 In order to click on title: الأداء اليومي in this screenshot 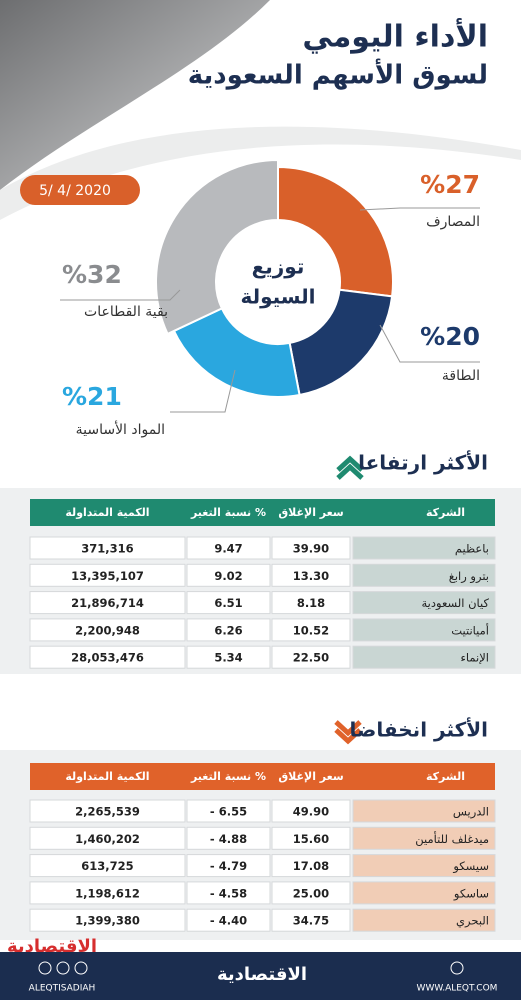, I will do `click(395, 36)`.